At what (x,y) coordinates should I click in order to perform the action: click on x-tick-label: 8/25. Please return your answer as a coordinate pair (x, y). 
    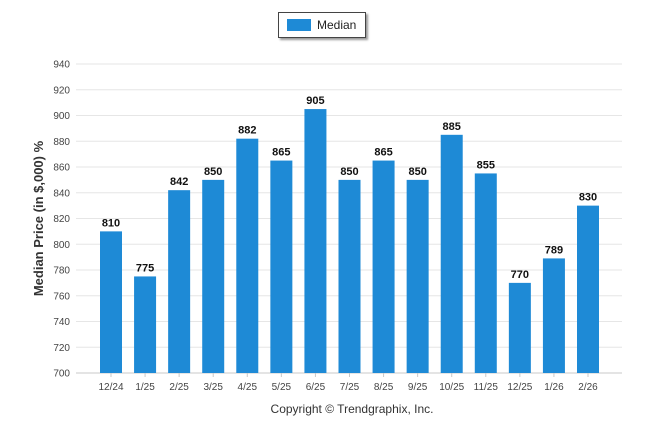
    Looking at the image, I should click on (384, 387).